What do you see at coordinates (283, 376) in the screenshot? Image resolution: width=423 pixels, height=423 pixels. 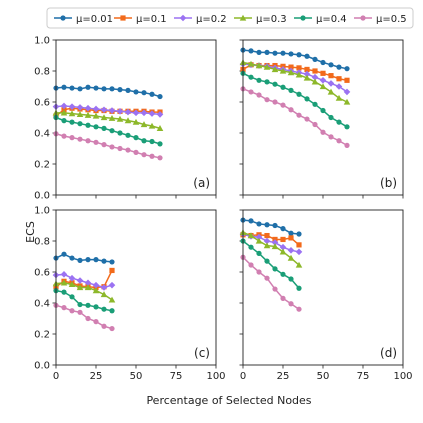 I see `x-tick-label: 25` at bounding box center [283, 376].